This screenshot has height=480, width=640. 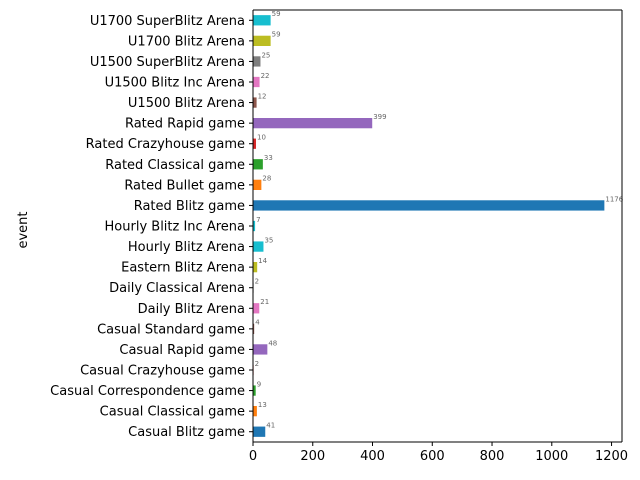 What do you see at coordinates (165, 144) in the screenshot?
I see `y-tick-label: Rated Crazyhouse game` at bounding box center [165, 144].